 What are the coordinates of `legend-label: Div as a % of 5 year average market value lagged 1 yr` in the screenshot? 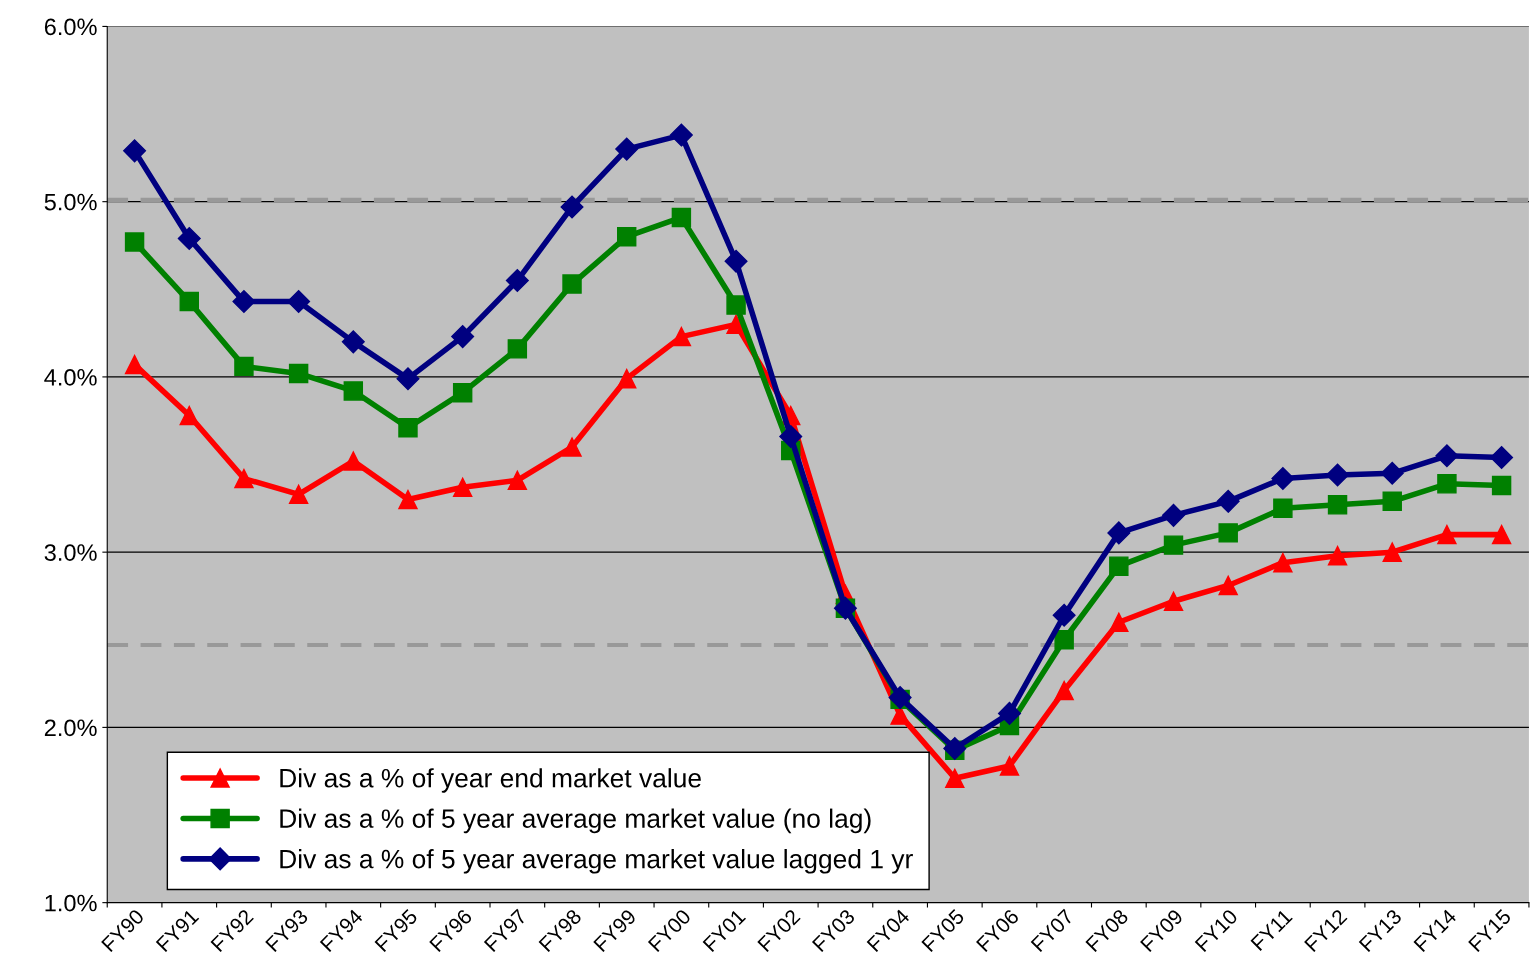 It's located at (596, 861).